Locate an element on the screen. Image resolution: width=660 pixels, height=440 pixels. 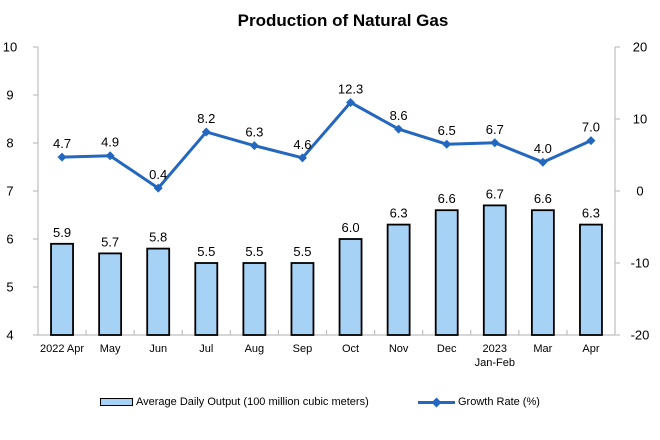
x-axis-label: Dec is located at coordinates (447, 349).